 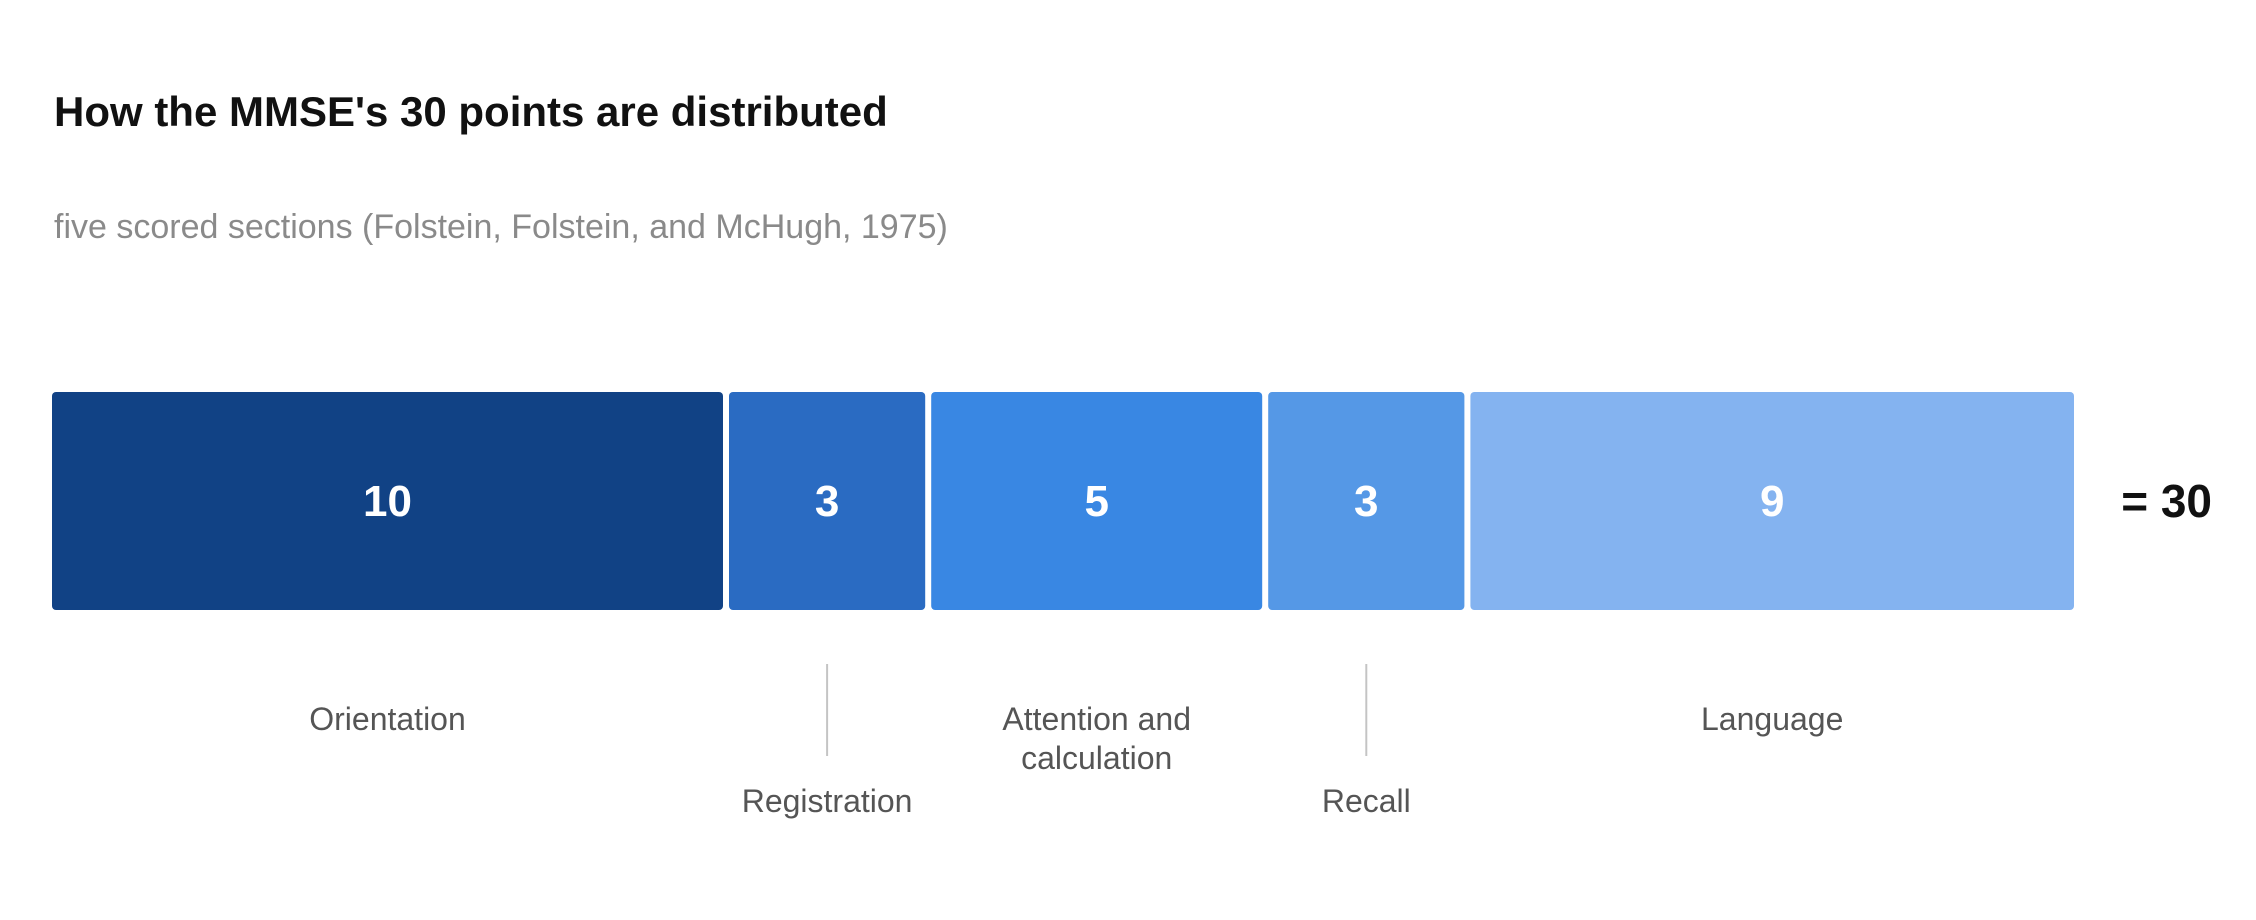 I want to click on value-label-orientation: 10, so click(x=387, y=501).